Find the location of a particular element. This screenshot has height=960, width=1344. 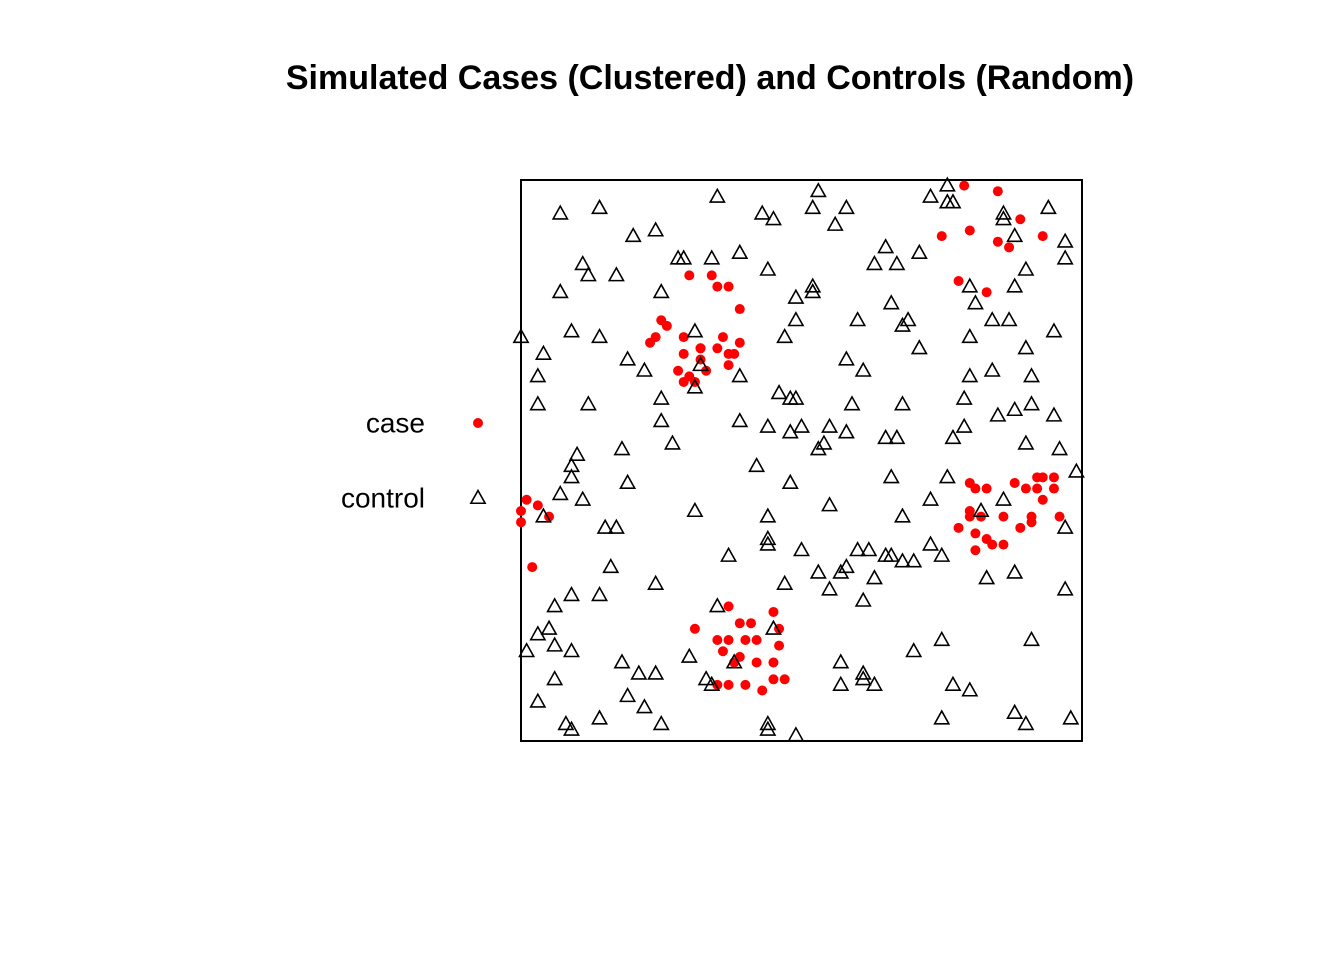

legend-marker is located at coordinates (478, 496).